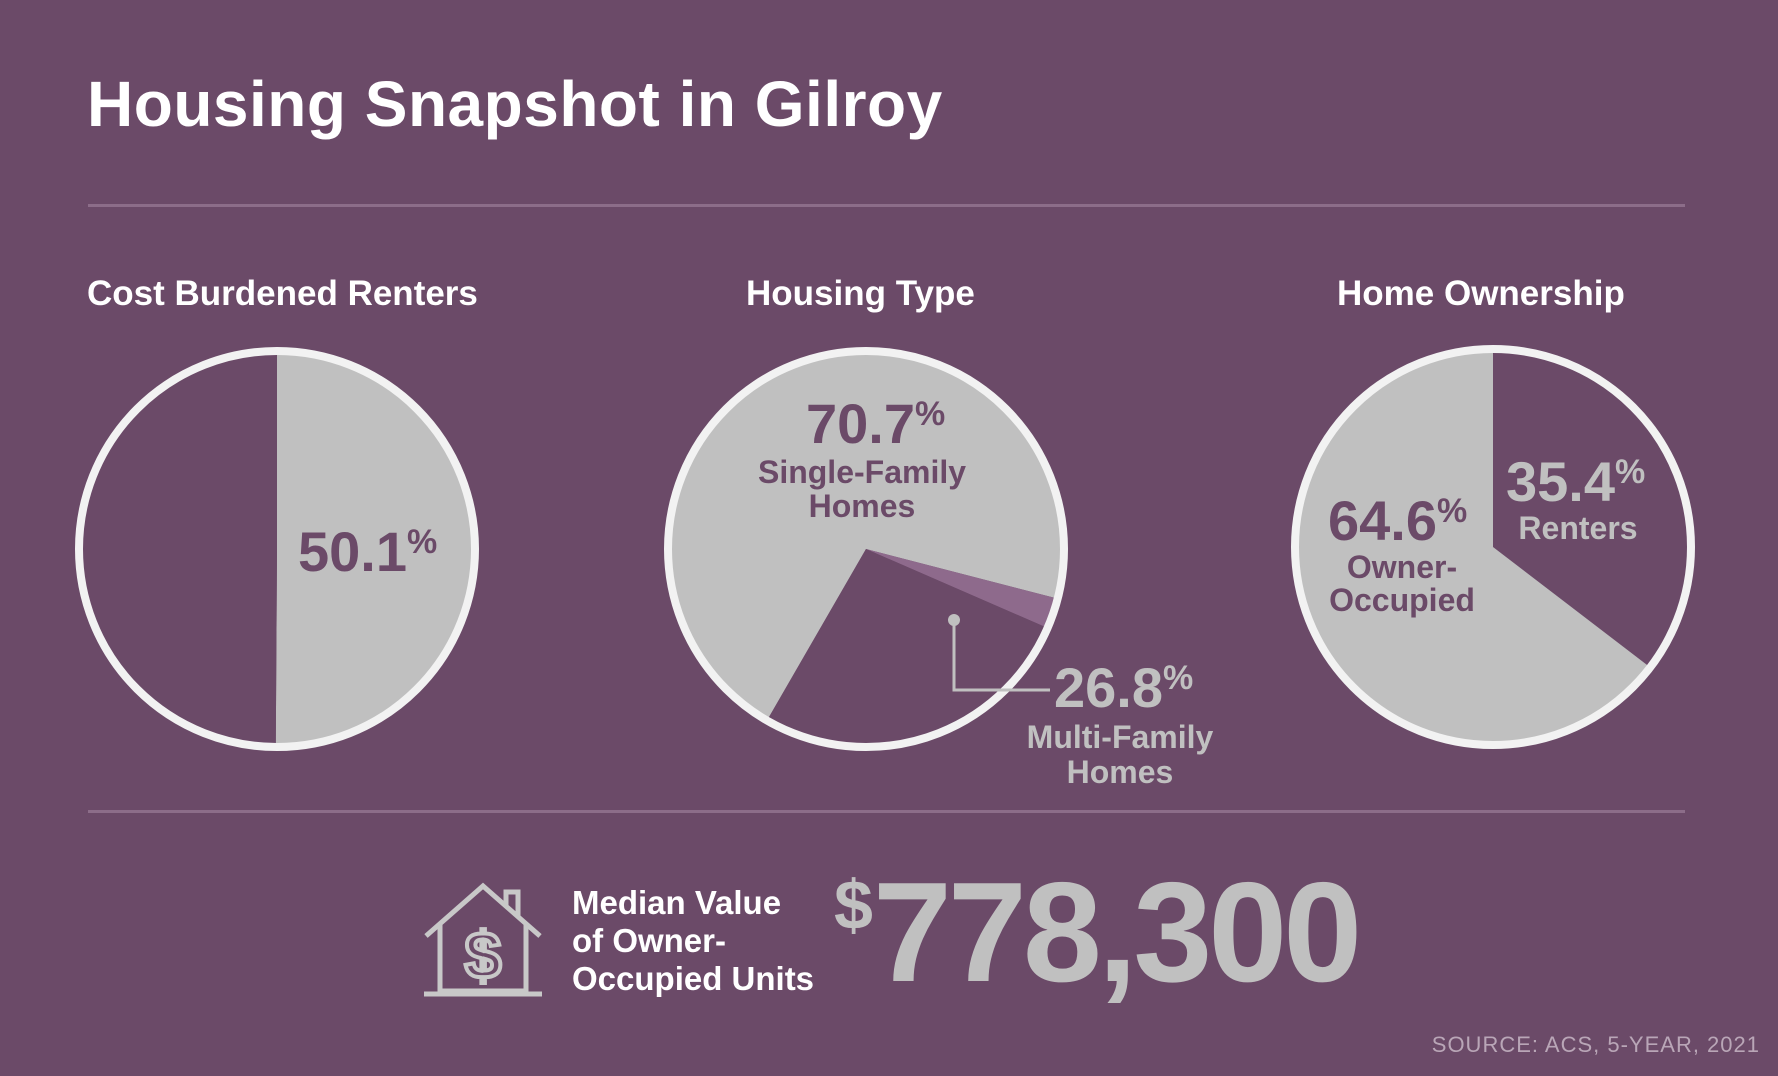  What do you see at coordinates (693, 978) in the screenshot?
I see `median-label-line3: Occupied Units` at bounding box center [693, 978].